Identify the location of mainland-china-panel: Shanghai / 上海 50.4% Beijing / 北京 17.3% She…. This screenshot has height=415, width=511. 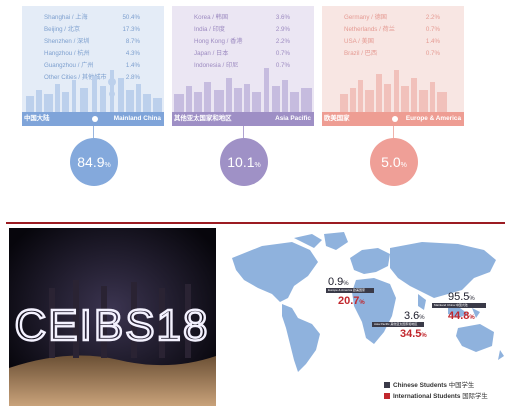
(93, 66).